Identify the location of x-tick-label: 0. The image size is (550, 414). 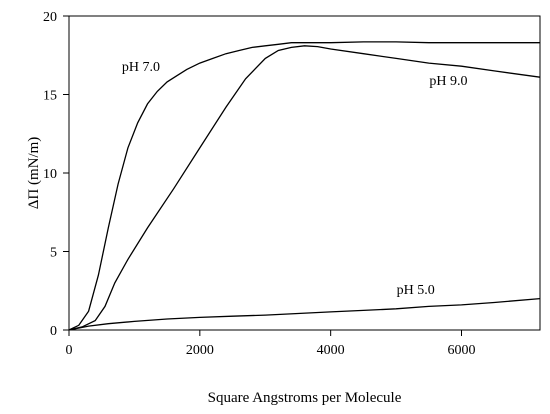
(69, 350).